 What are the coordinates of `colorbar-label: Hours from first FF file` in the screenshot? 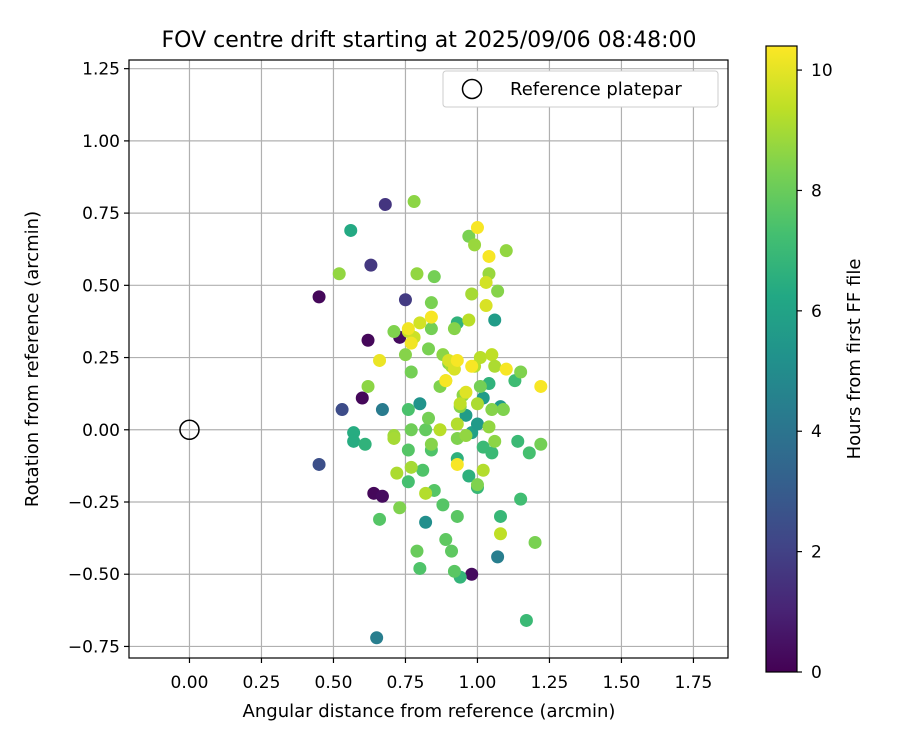 It's located at (854, 359).